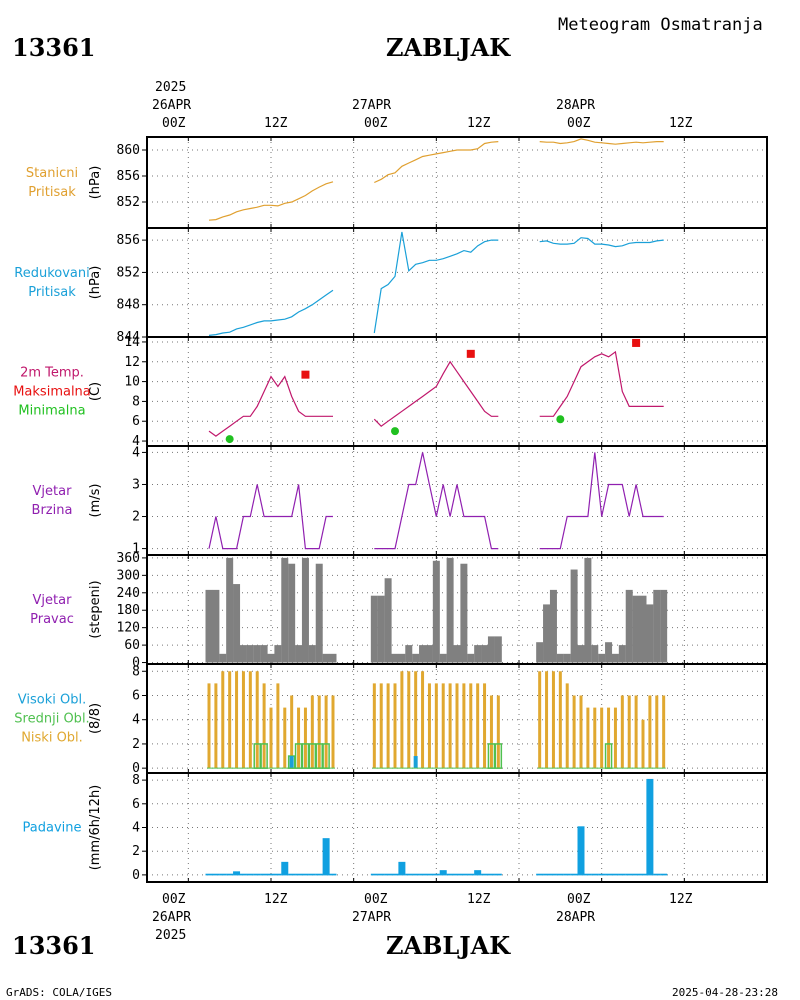 This screenshot has width=800, height=1000. I want to click on y-tick-label: 3, so click(136, 484).